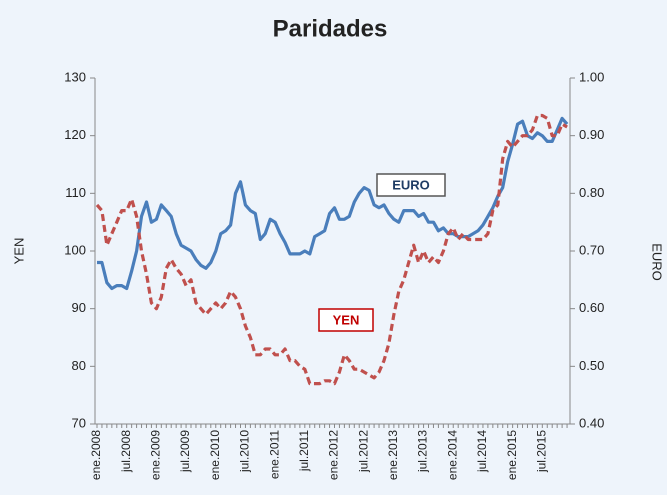 This screenshot has width=667, height=495. What do you see at coordinates (423, 451) in the screenshot?
I see `x-tick-label: jul.2013` at bounding box center [423, 451].